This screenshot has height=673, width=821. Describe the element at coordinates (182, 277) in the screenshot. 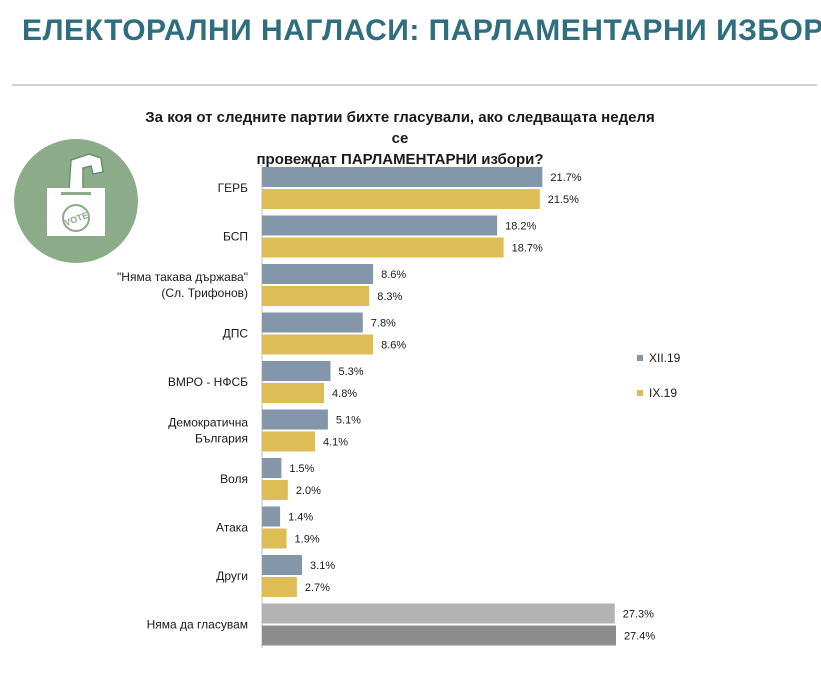

I see `category-label: "Няма такава държава"` at that location.